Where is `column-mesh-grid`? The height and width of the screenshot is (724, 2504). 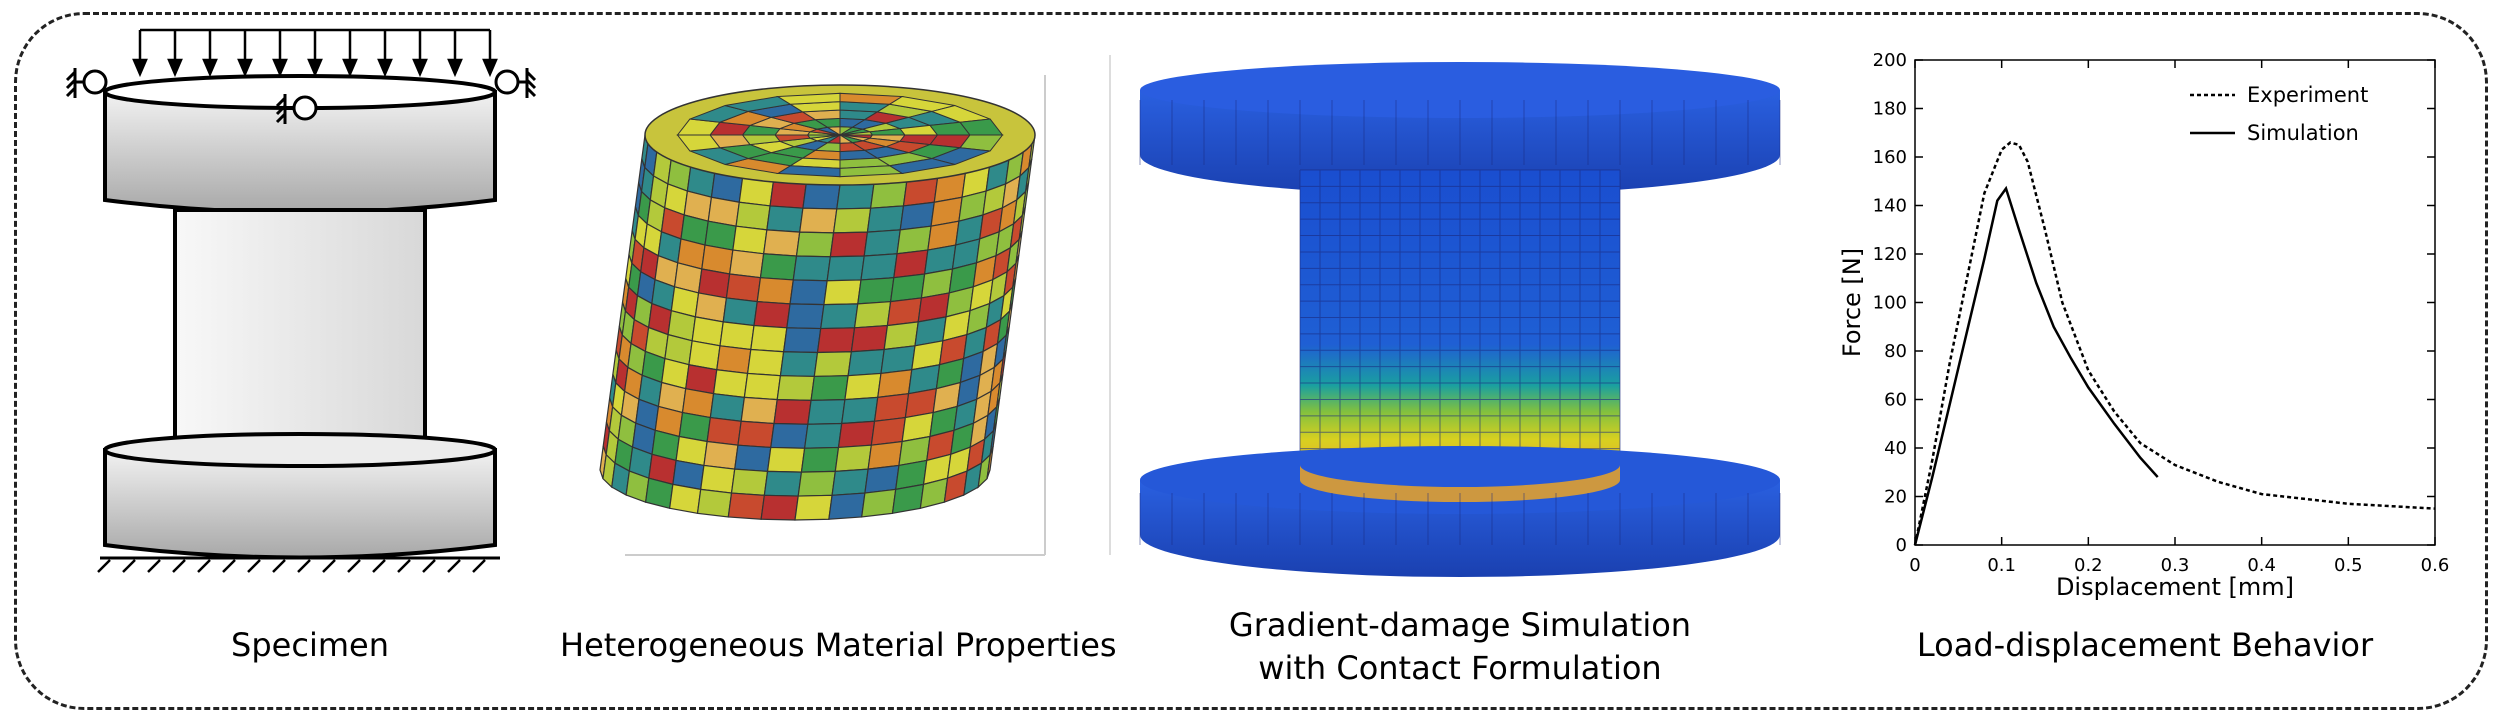 column-mesh-grid is located at coordinates (1460, 324).